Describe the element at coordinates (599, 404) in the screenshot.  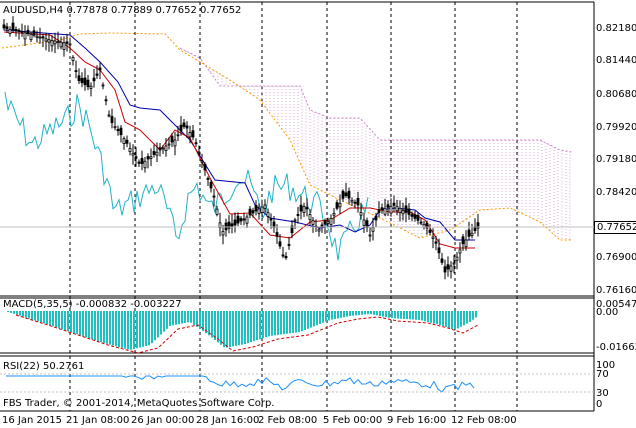
I see `rsi-scale-label: 0` at that location.